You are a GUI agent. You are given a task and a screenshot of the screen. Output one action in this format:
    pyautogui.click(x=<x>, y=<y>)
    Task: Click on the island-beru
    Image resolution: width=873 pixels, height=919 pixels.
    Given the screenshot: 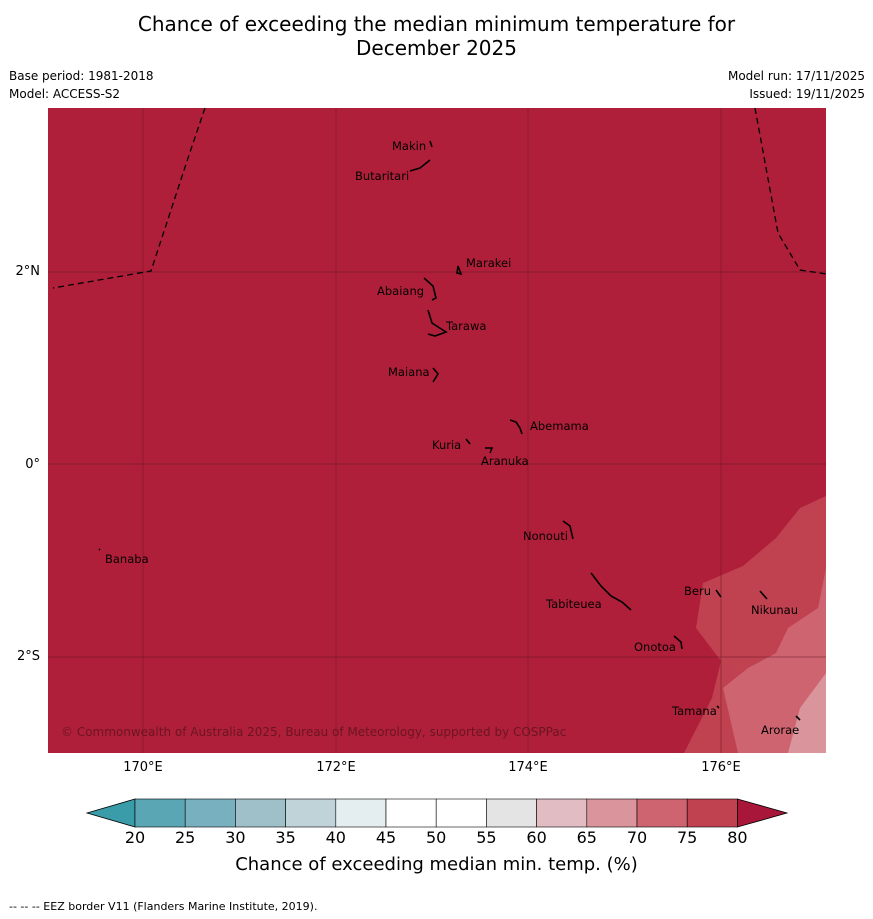 What is the action you would take?
    pyautogui.click(x=718, y=593)
    